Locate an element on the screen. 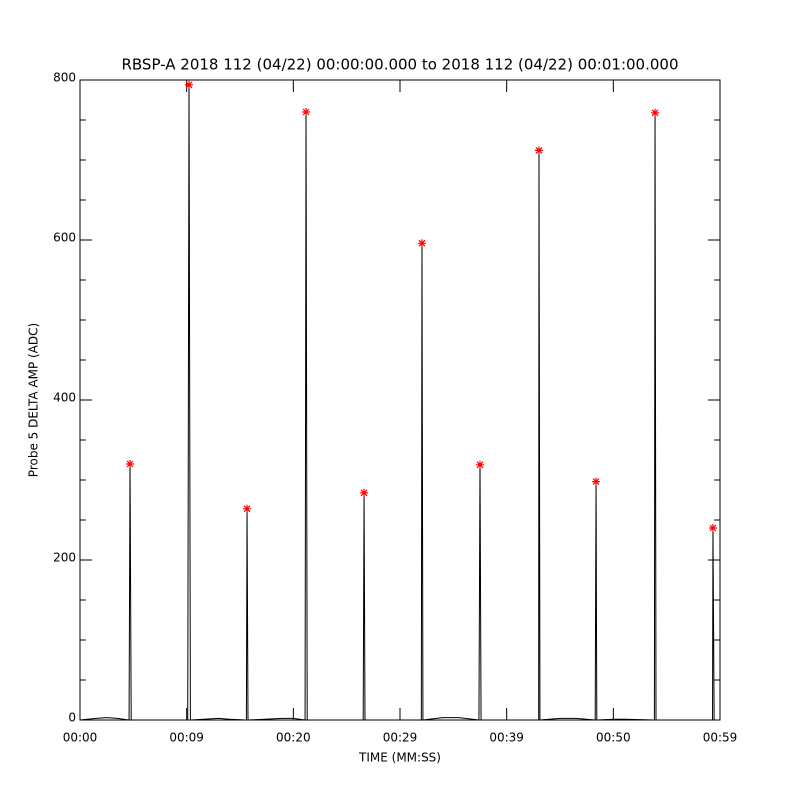 The image size is (800, 800). x-tick-label: 00:50 is located at coordinates (613, 738).